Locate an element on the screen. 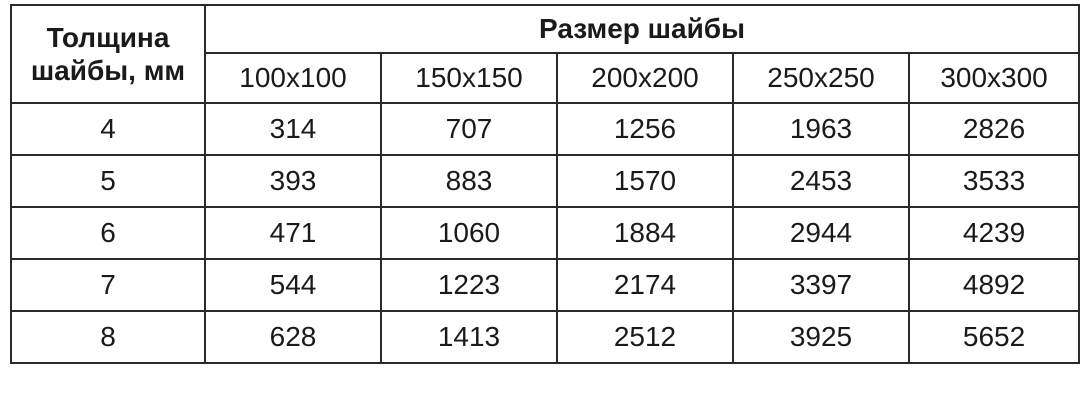 The height and width of the screenshot is (413, 1090). value-cell: 2826 is located at coordinates (994, 129).